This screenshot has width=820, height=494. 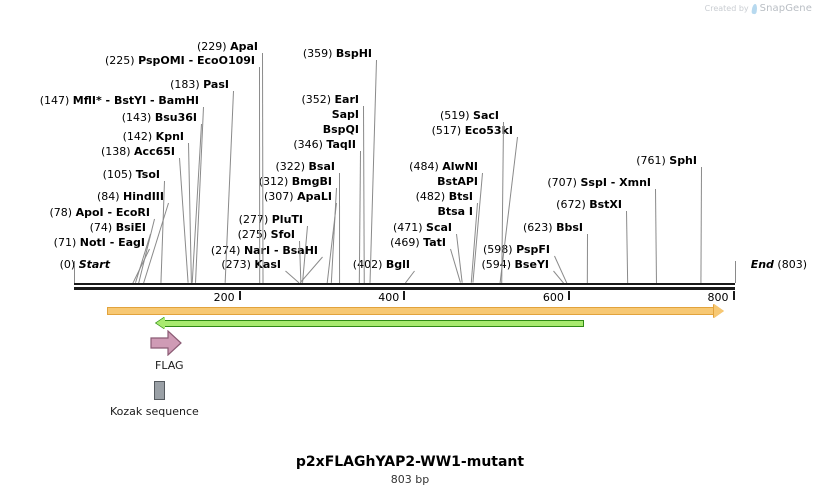 I want to click on enzyme-label-l471: (471) ScaI, so click(x=422, y=228).